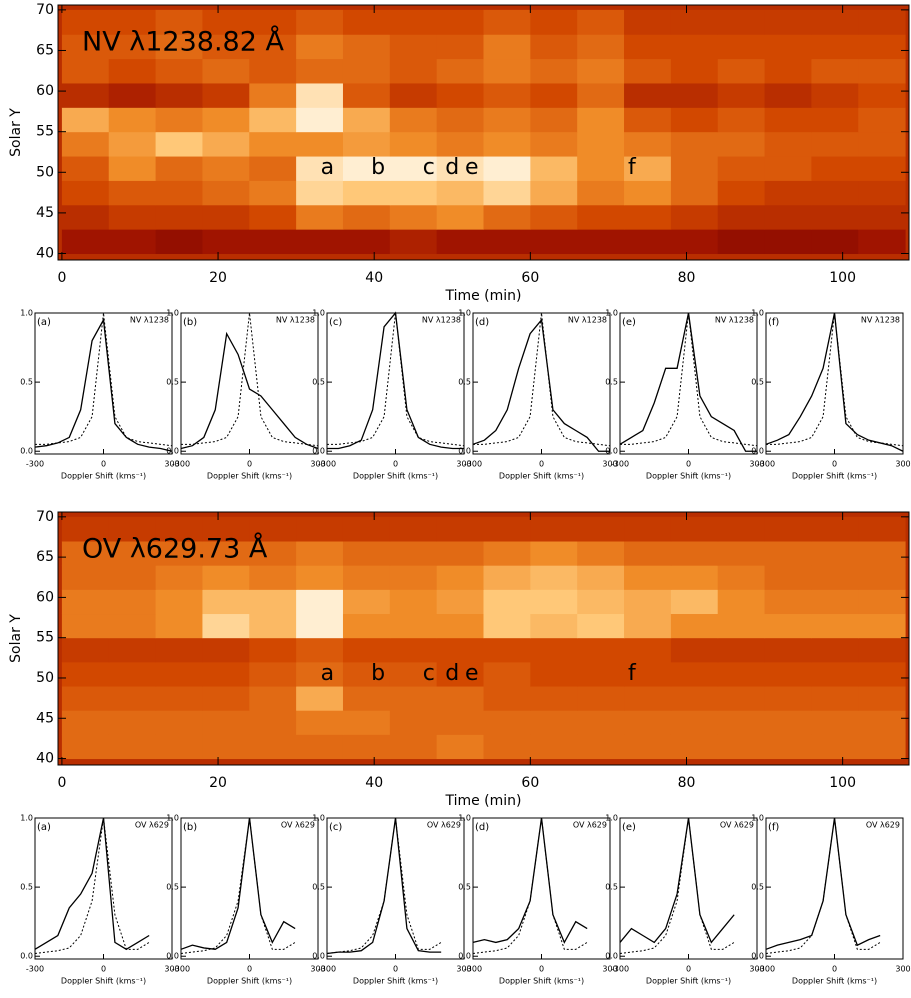 The image size is (911, 998). Describe the element at coordinates (452, 673) in the screenshot. I see `event-label: d` at that location.